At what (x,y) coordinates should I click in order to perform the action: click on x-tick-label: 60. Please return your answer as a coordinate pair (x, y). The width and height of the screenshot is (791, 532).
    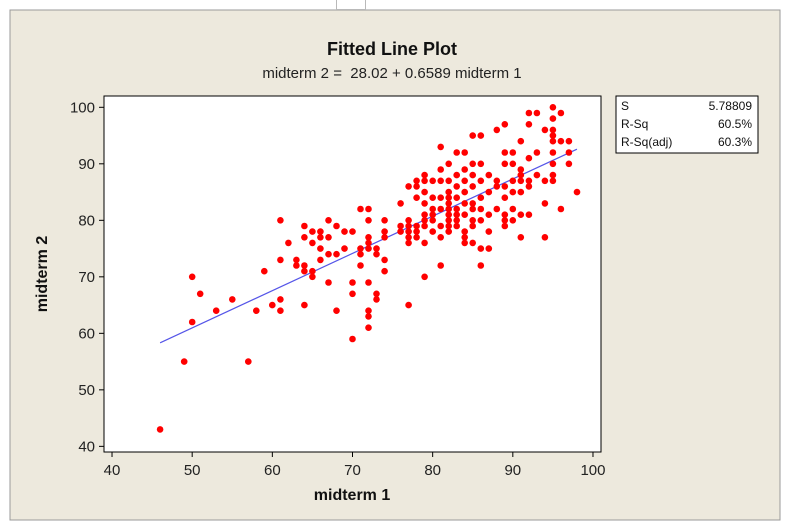
    Looking at the image, I should click on (272, 470).